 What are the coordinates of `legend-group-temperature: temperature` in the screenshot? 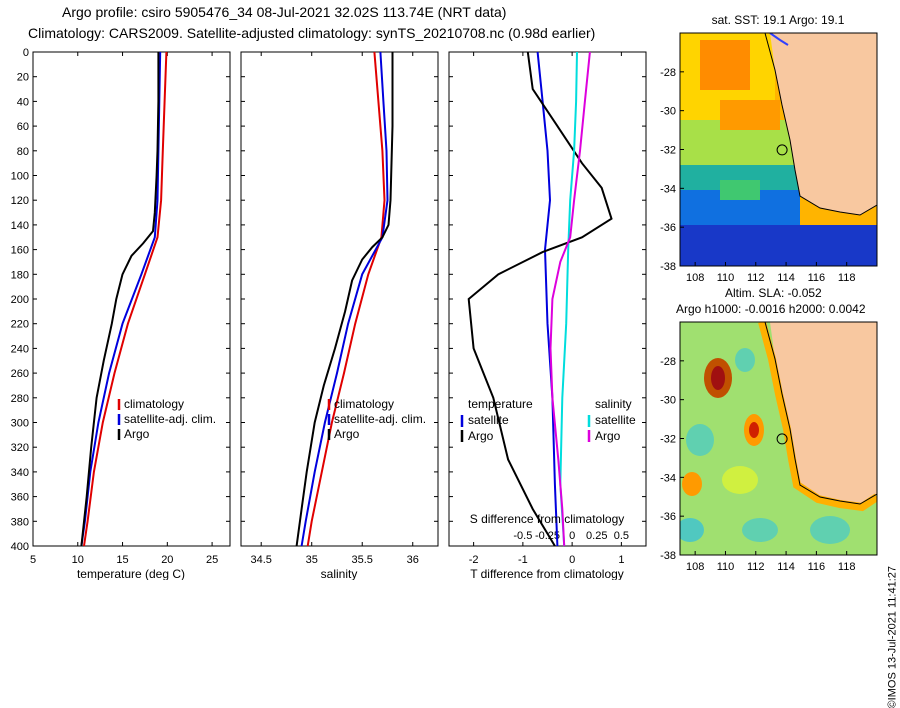 It's located at (500, 404).